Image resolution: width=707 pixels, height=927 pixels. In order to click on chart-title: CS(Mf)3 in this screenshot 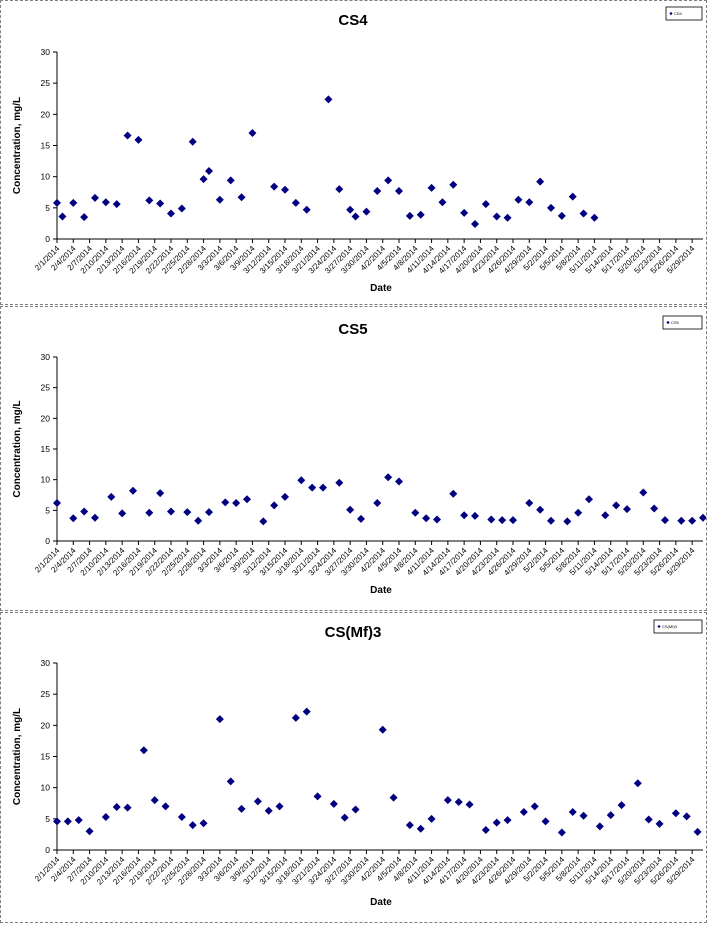, I will do `click(353, 632)`.